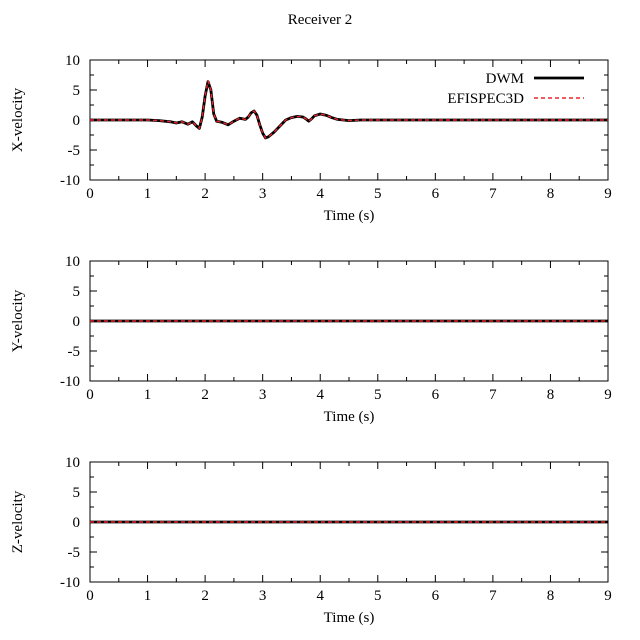  Describe the element at coordinates (505, 79) in the screenshot. I see `legend-label: DWM` at that location.